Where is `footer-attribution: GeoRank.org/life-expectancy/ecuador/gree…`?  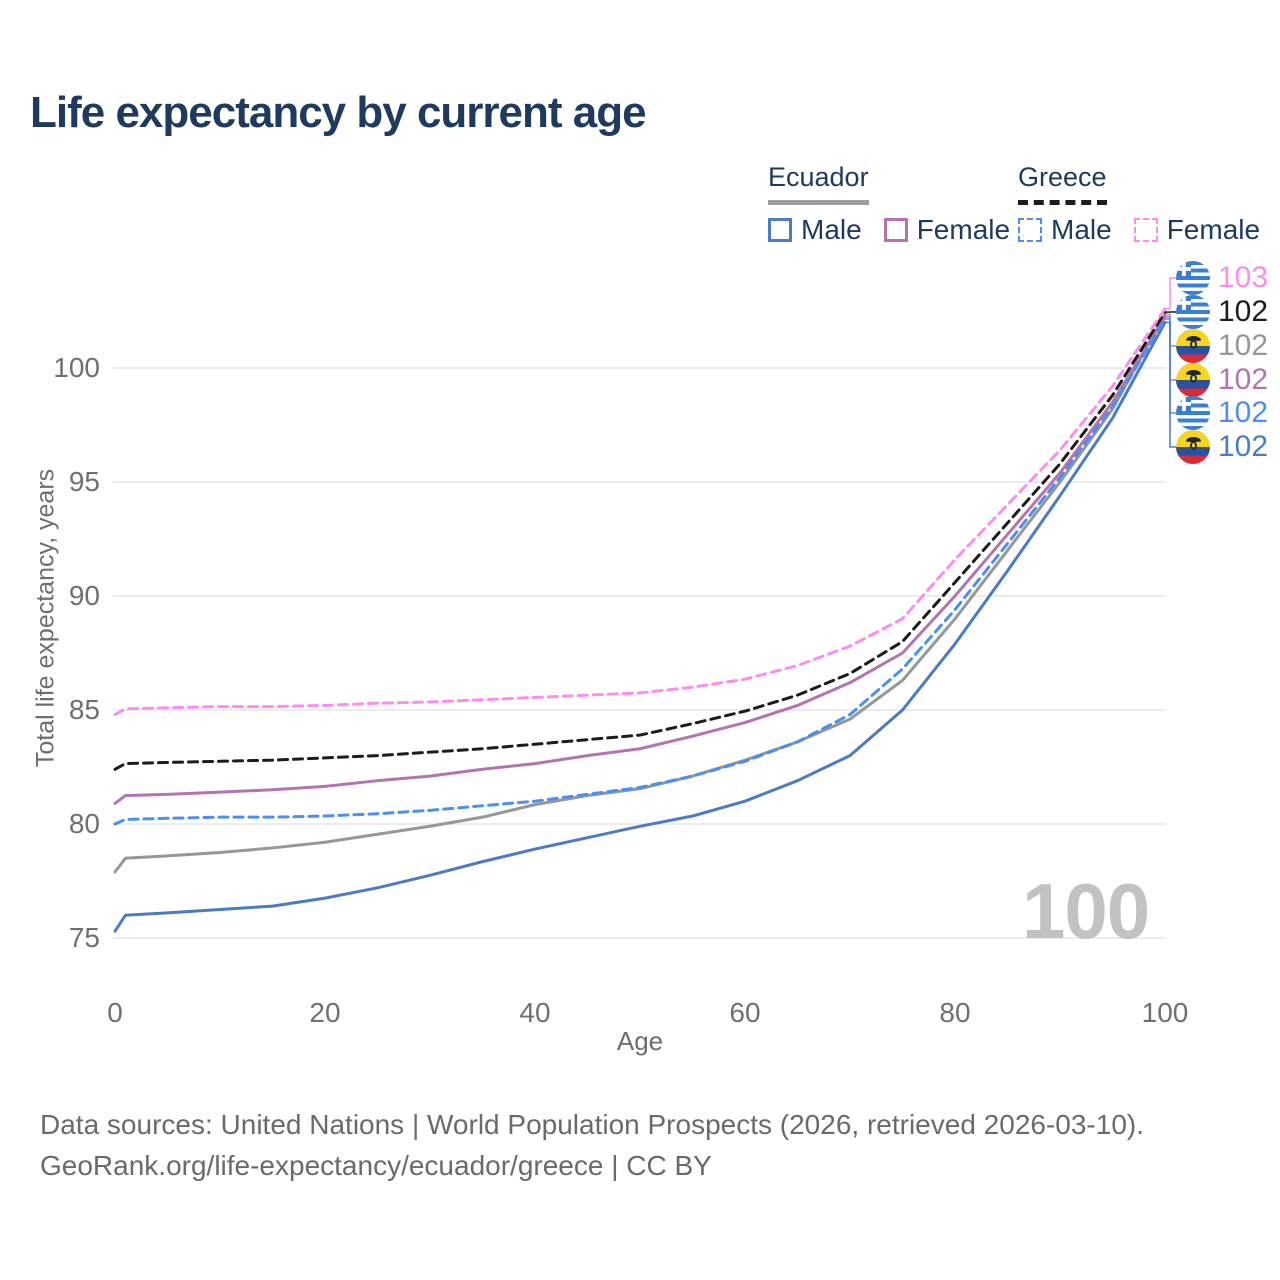
footer-attribution: GeoRank.org/life-expectancy/ecuador/gree… is located at coordinates (376, 1165).